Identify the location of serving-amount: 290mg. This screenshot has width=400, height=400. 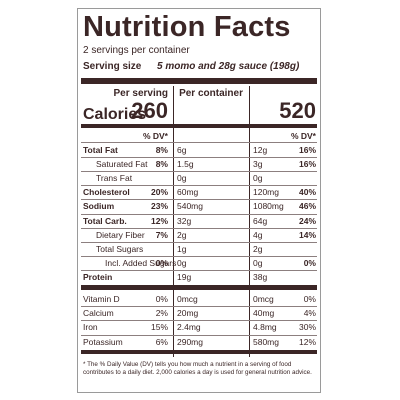
(190, 341).